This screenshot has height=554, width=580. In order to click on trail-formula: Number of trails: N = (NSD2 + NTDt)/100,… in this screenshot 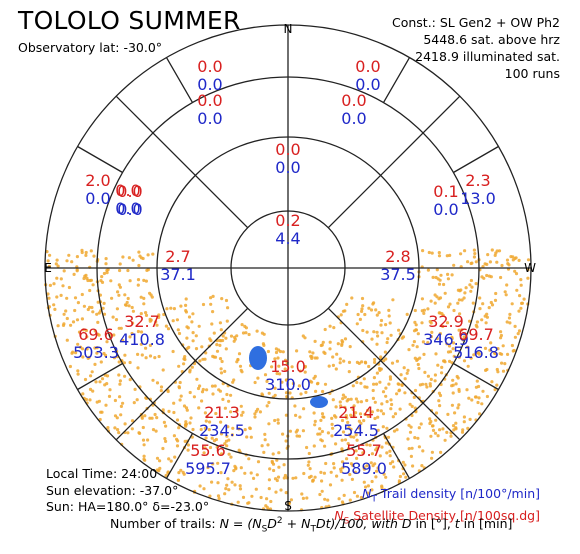, I will do `click(311, 525)`.